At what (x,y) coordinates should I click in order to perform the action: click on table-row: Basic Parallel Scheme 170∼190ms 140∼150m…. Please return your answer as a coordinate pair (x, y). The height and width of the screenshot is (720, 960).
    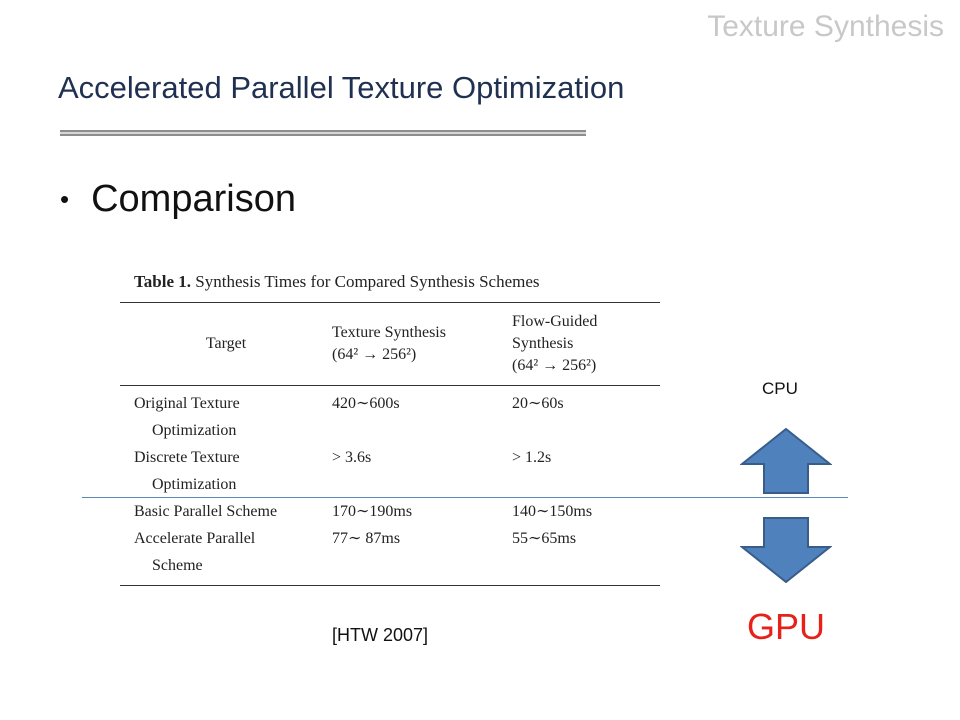
    Looking at the image, I should click on (390, 511).